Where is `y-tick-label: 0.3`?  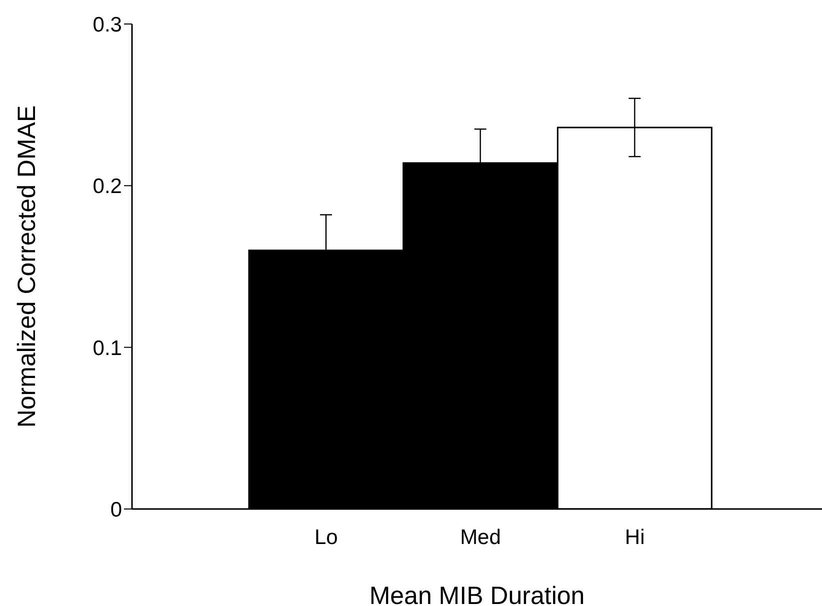 y-tick-label: 0.3 is located at coordinates (107, 24).